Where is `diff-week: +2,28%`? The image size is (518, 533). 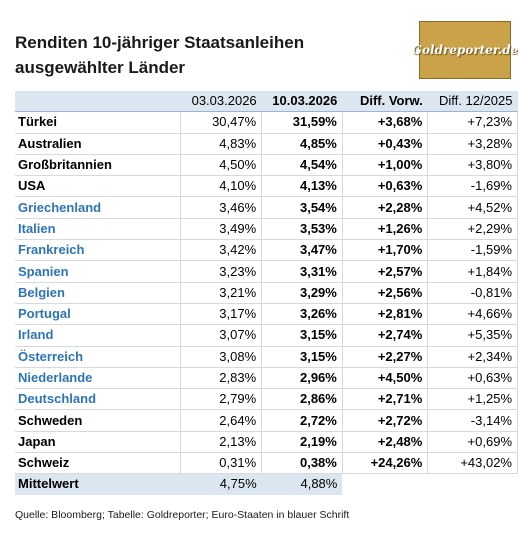 diff-week: +2,28% is located at coordinates (384, 207).